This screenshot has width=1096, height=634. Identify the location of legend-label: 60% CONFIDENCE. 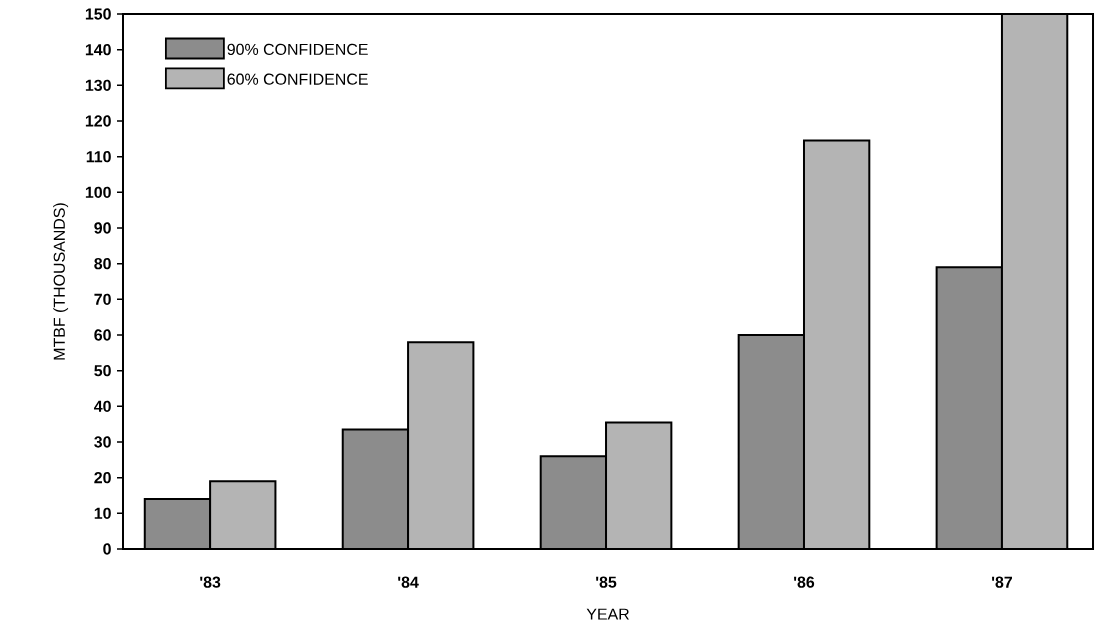
(297, 79).